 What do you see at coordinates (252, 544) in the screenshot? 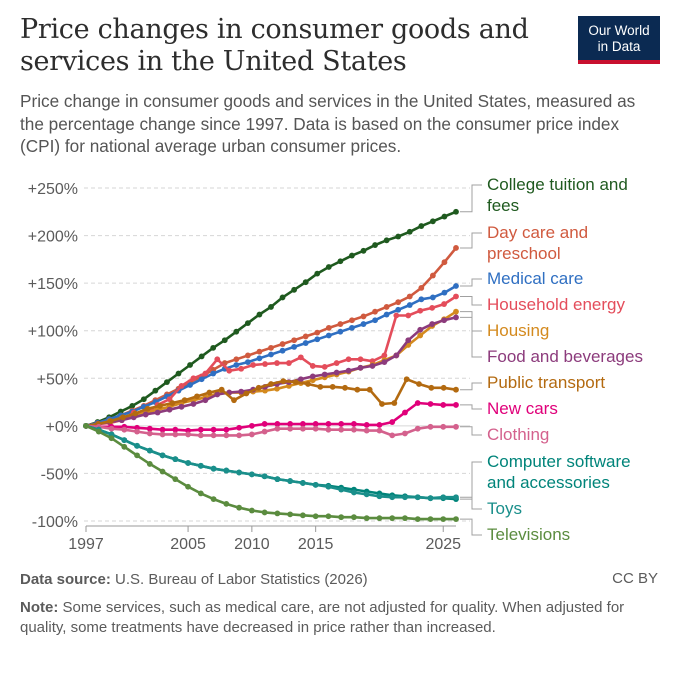
I see `x-tick-label: 2010` at bounding box center [252, 544].